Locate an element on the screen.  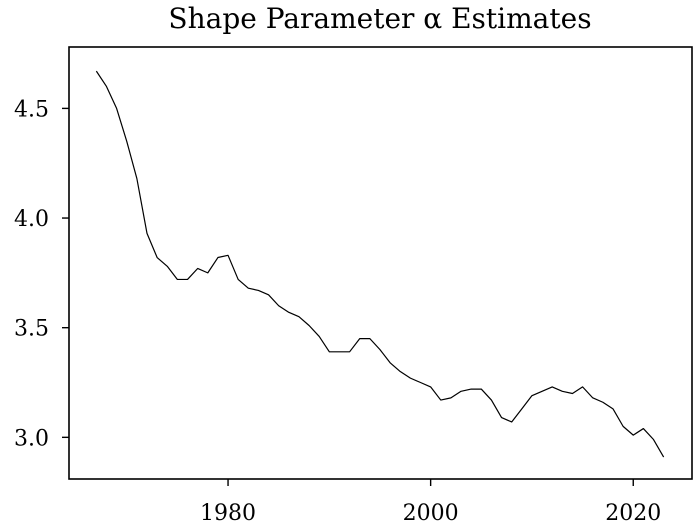
y-tick-label: 3.0 is located at coordinates (31, 438).